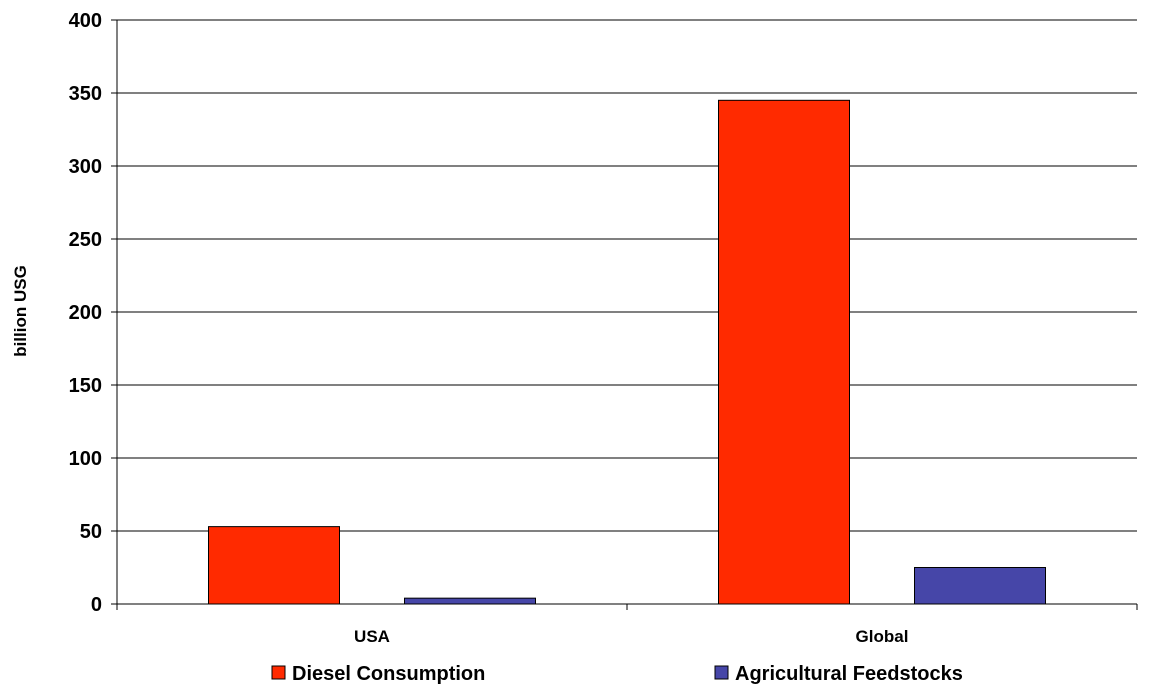 This screenshot has width=1152, height=693. Describe the element at coordinates (85, 167) in the screenshot. I see `y-tick-label: 300` at that location.